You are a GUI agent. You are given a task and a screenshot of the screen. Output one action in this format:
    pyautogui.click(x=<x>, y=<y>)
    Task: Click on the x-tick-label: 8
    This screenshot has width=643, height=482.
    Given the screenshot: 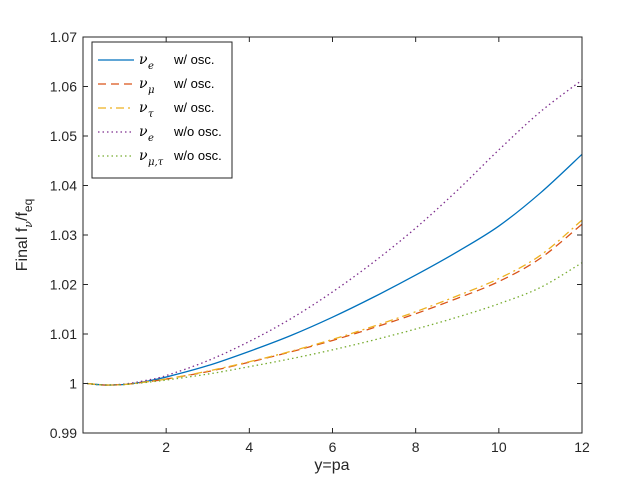 What is the action you would take?
    pyautogui.click(x=416, y=447)
    